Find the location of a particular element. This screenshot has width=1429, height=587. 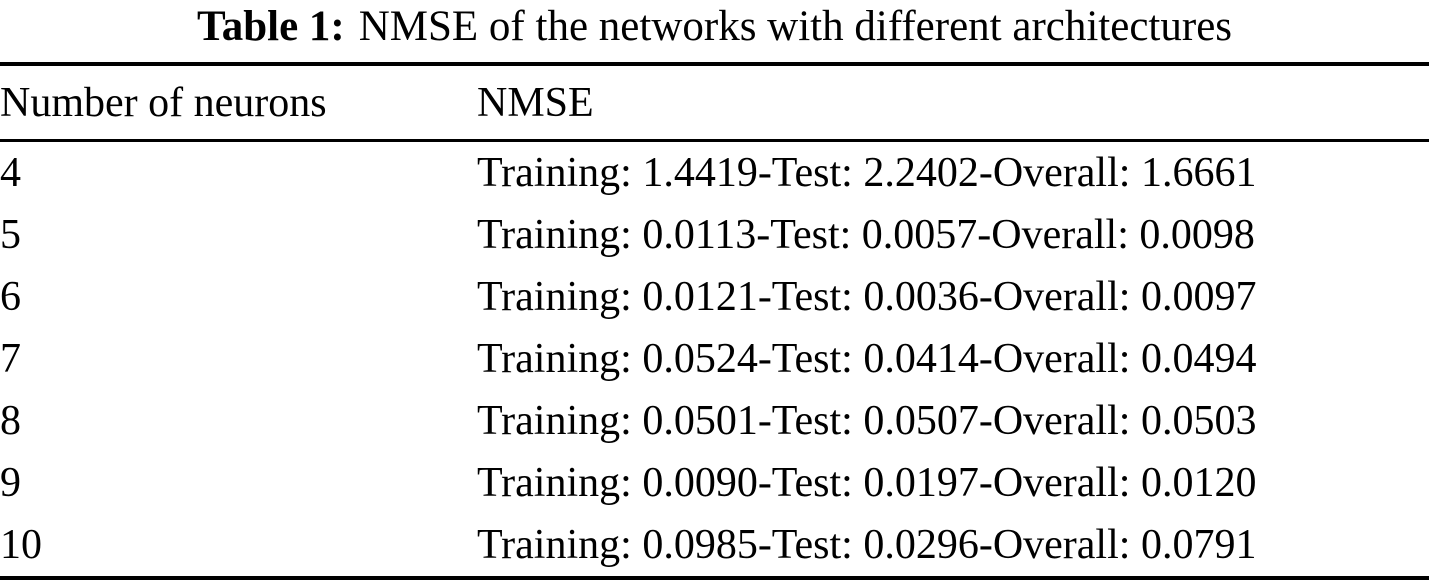

cell-neurons: 10 is located at coordinates (21, 545).